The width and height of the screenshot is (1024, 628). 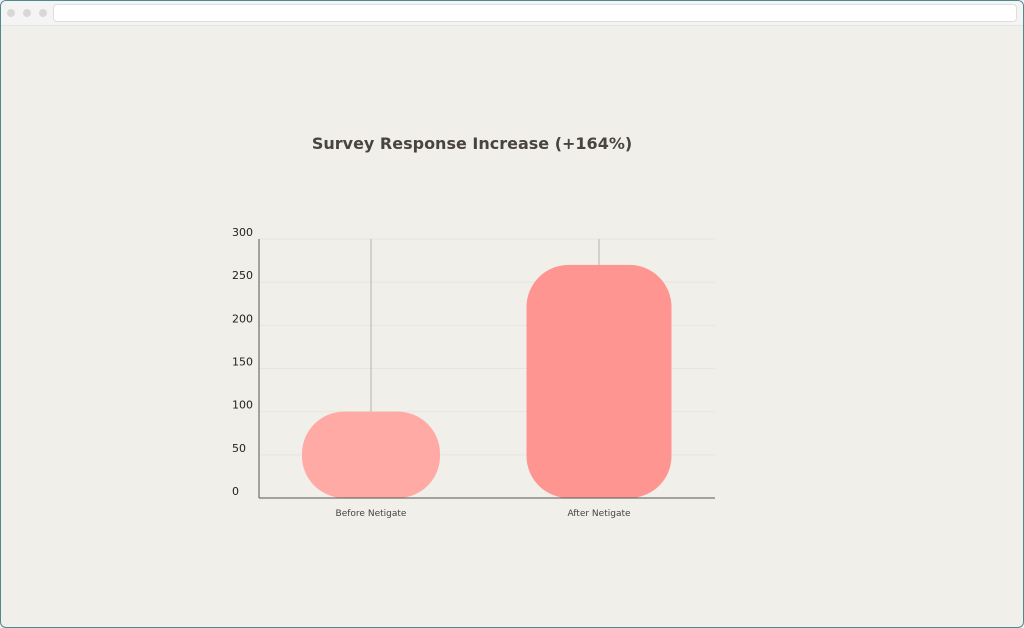 I want to click on y-tick-label: 100, so click(x=242, y=405).